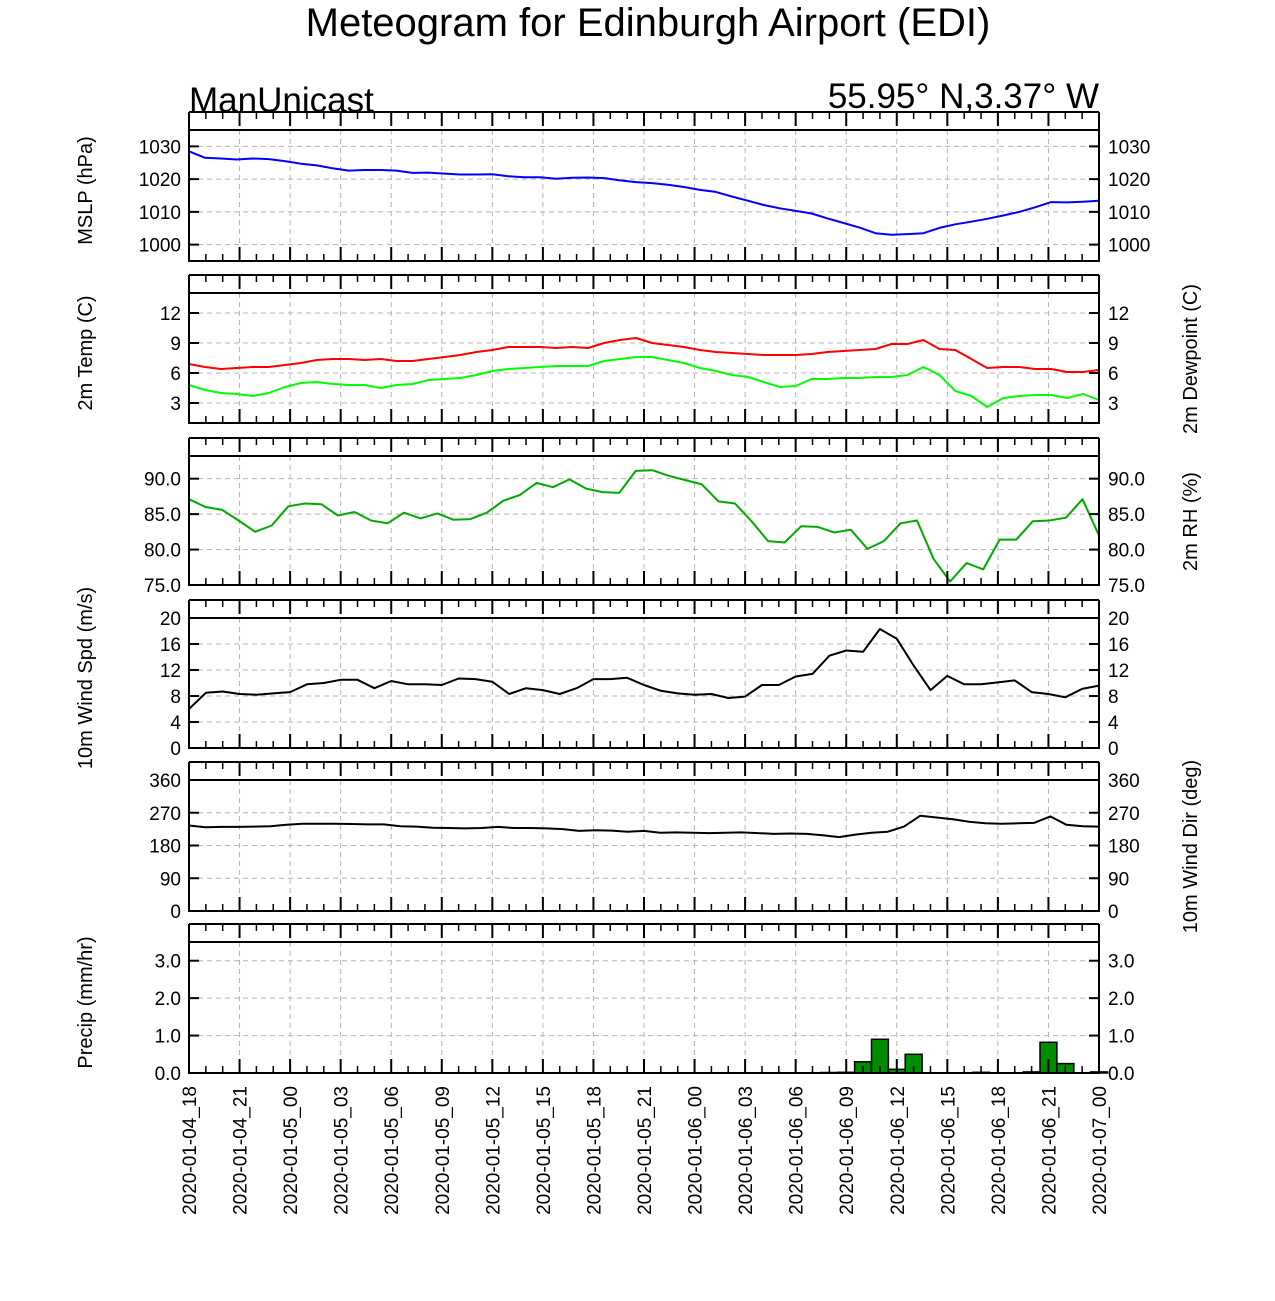 This screenshot has height=1301, width=1275. What do you see at coordinates (1049, 1150) in the screenshot?
I see `x-tick-label: 2020-01-06_21` at bounding box center [1049, 1150].